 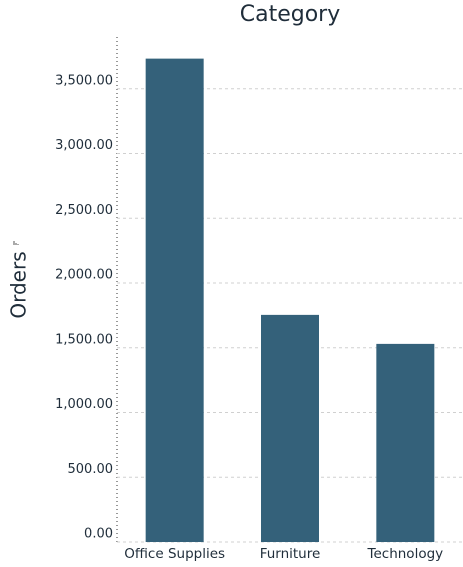 What do you see at coordinates (174, 554) in the screenshot?
I see `x-tick-label: Office Supplies` at bounding box center [174, 554].